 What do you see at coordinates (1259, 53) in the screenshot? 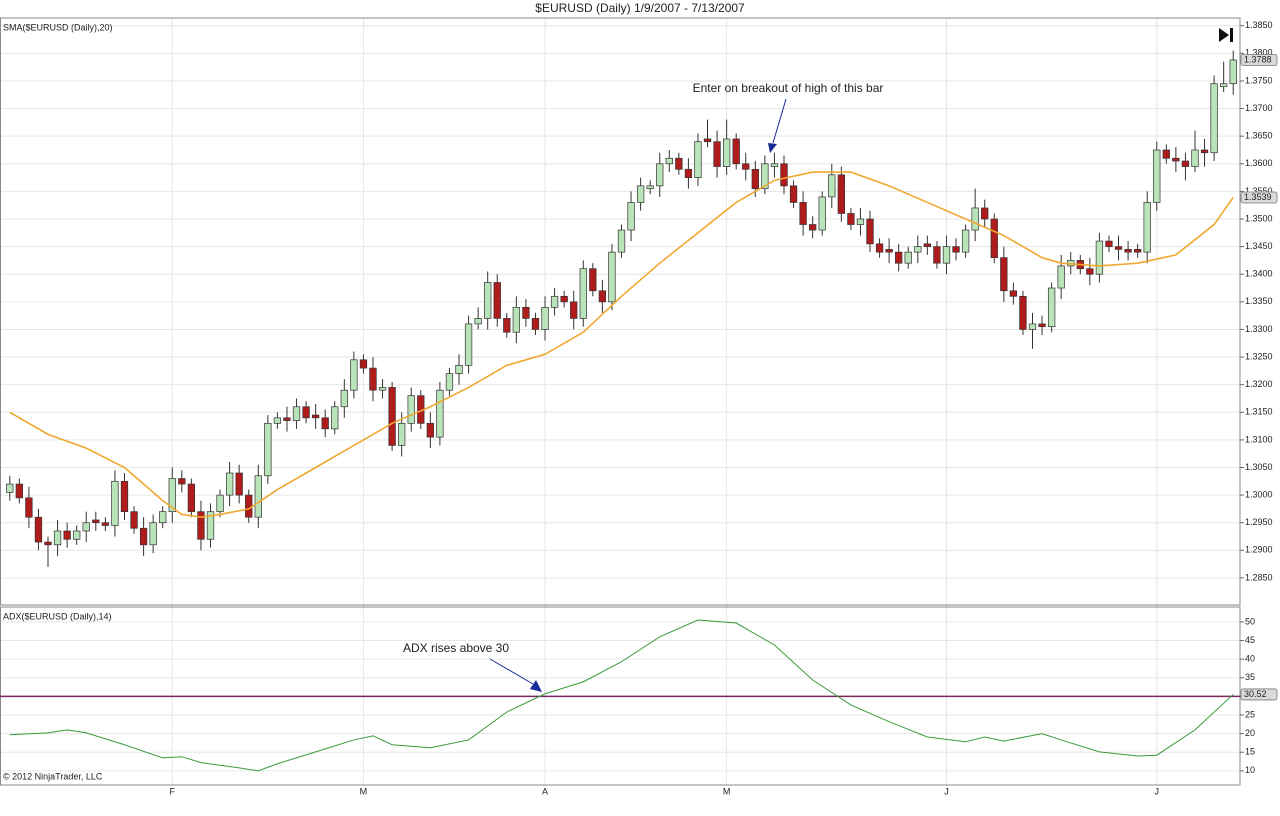
I see `y-tick-label: 1.3800` at bounding box center [1259, 53].